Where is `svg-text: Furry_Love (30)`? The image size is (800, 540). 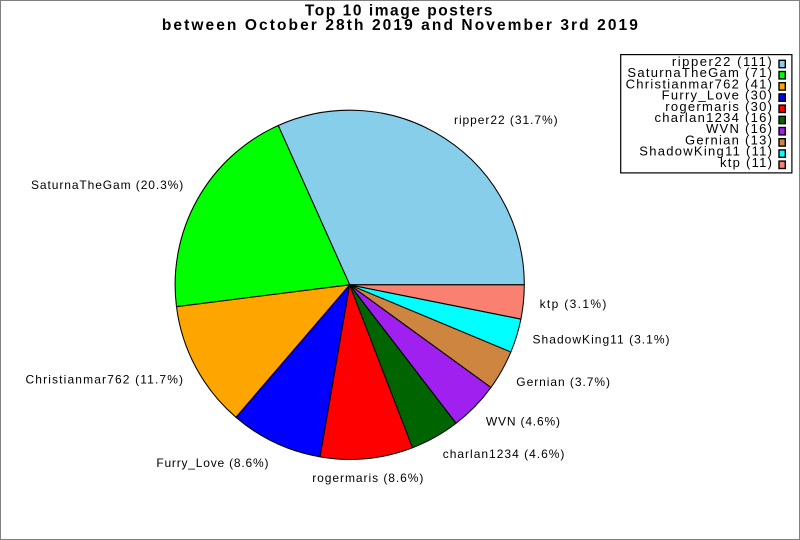
svg-text: Furry_Love (30) is located at coordinates (718, 95).